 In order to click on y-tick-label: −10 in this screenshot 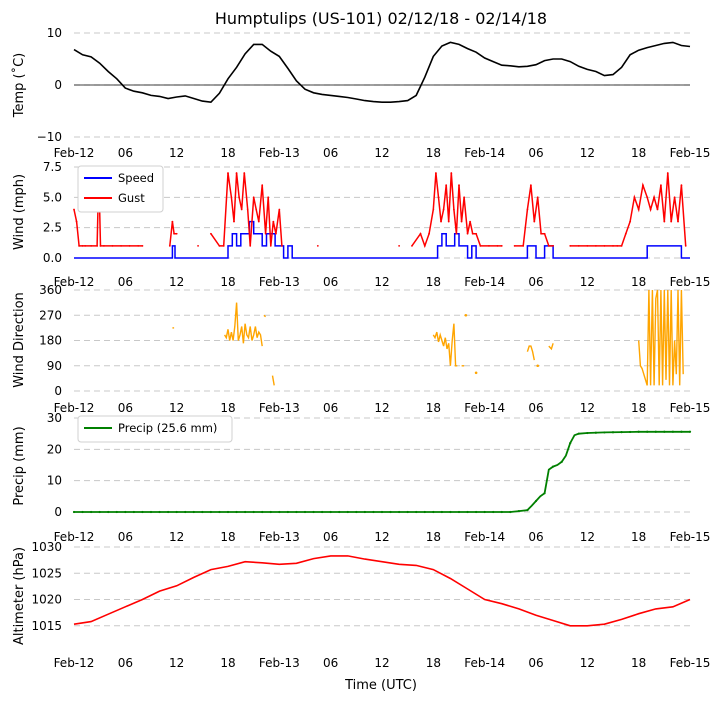, I will do `click(49, 137)`.